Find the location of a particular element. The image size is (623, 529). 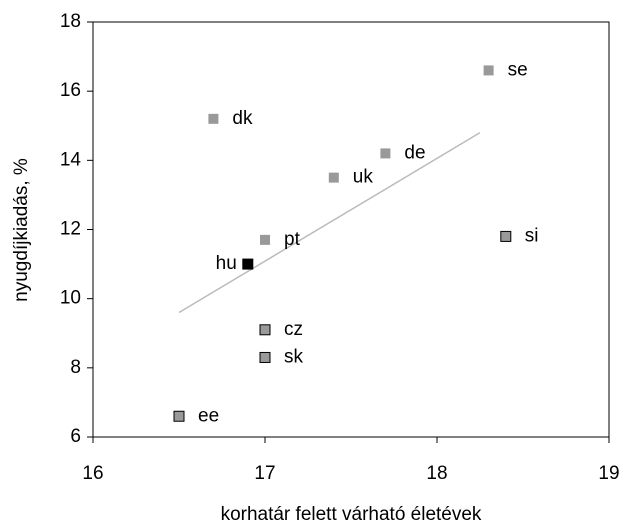

point-label: se is located at coordinates (518, 69).